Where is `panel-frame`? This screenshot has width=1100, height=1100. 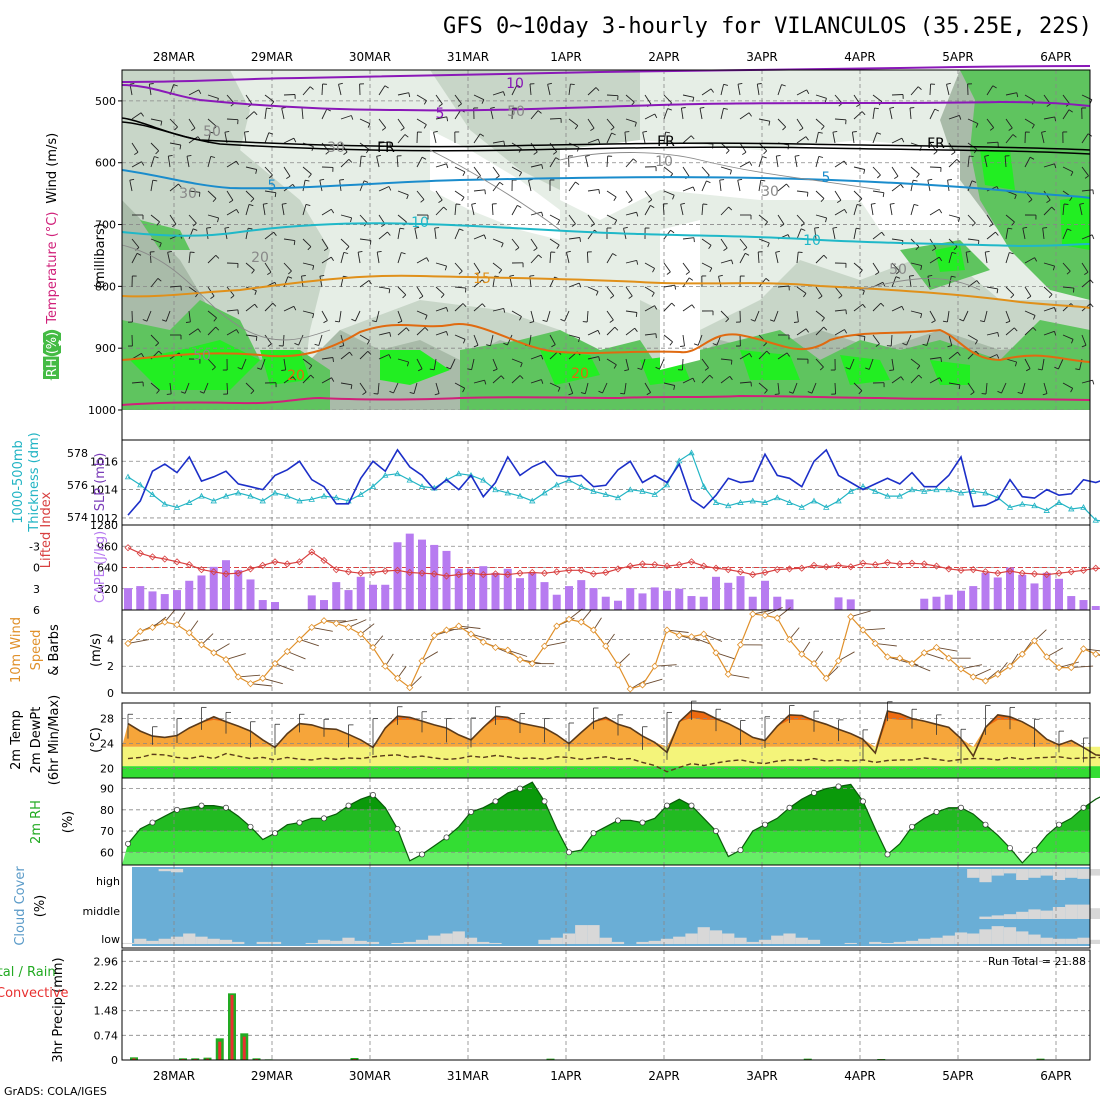 panel-frame is located at coordinates (606, 651).